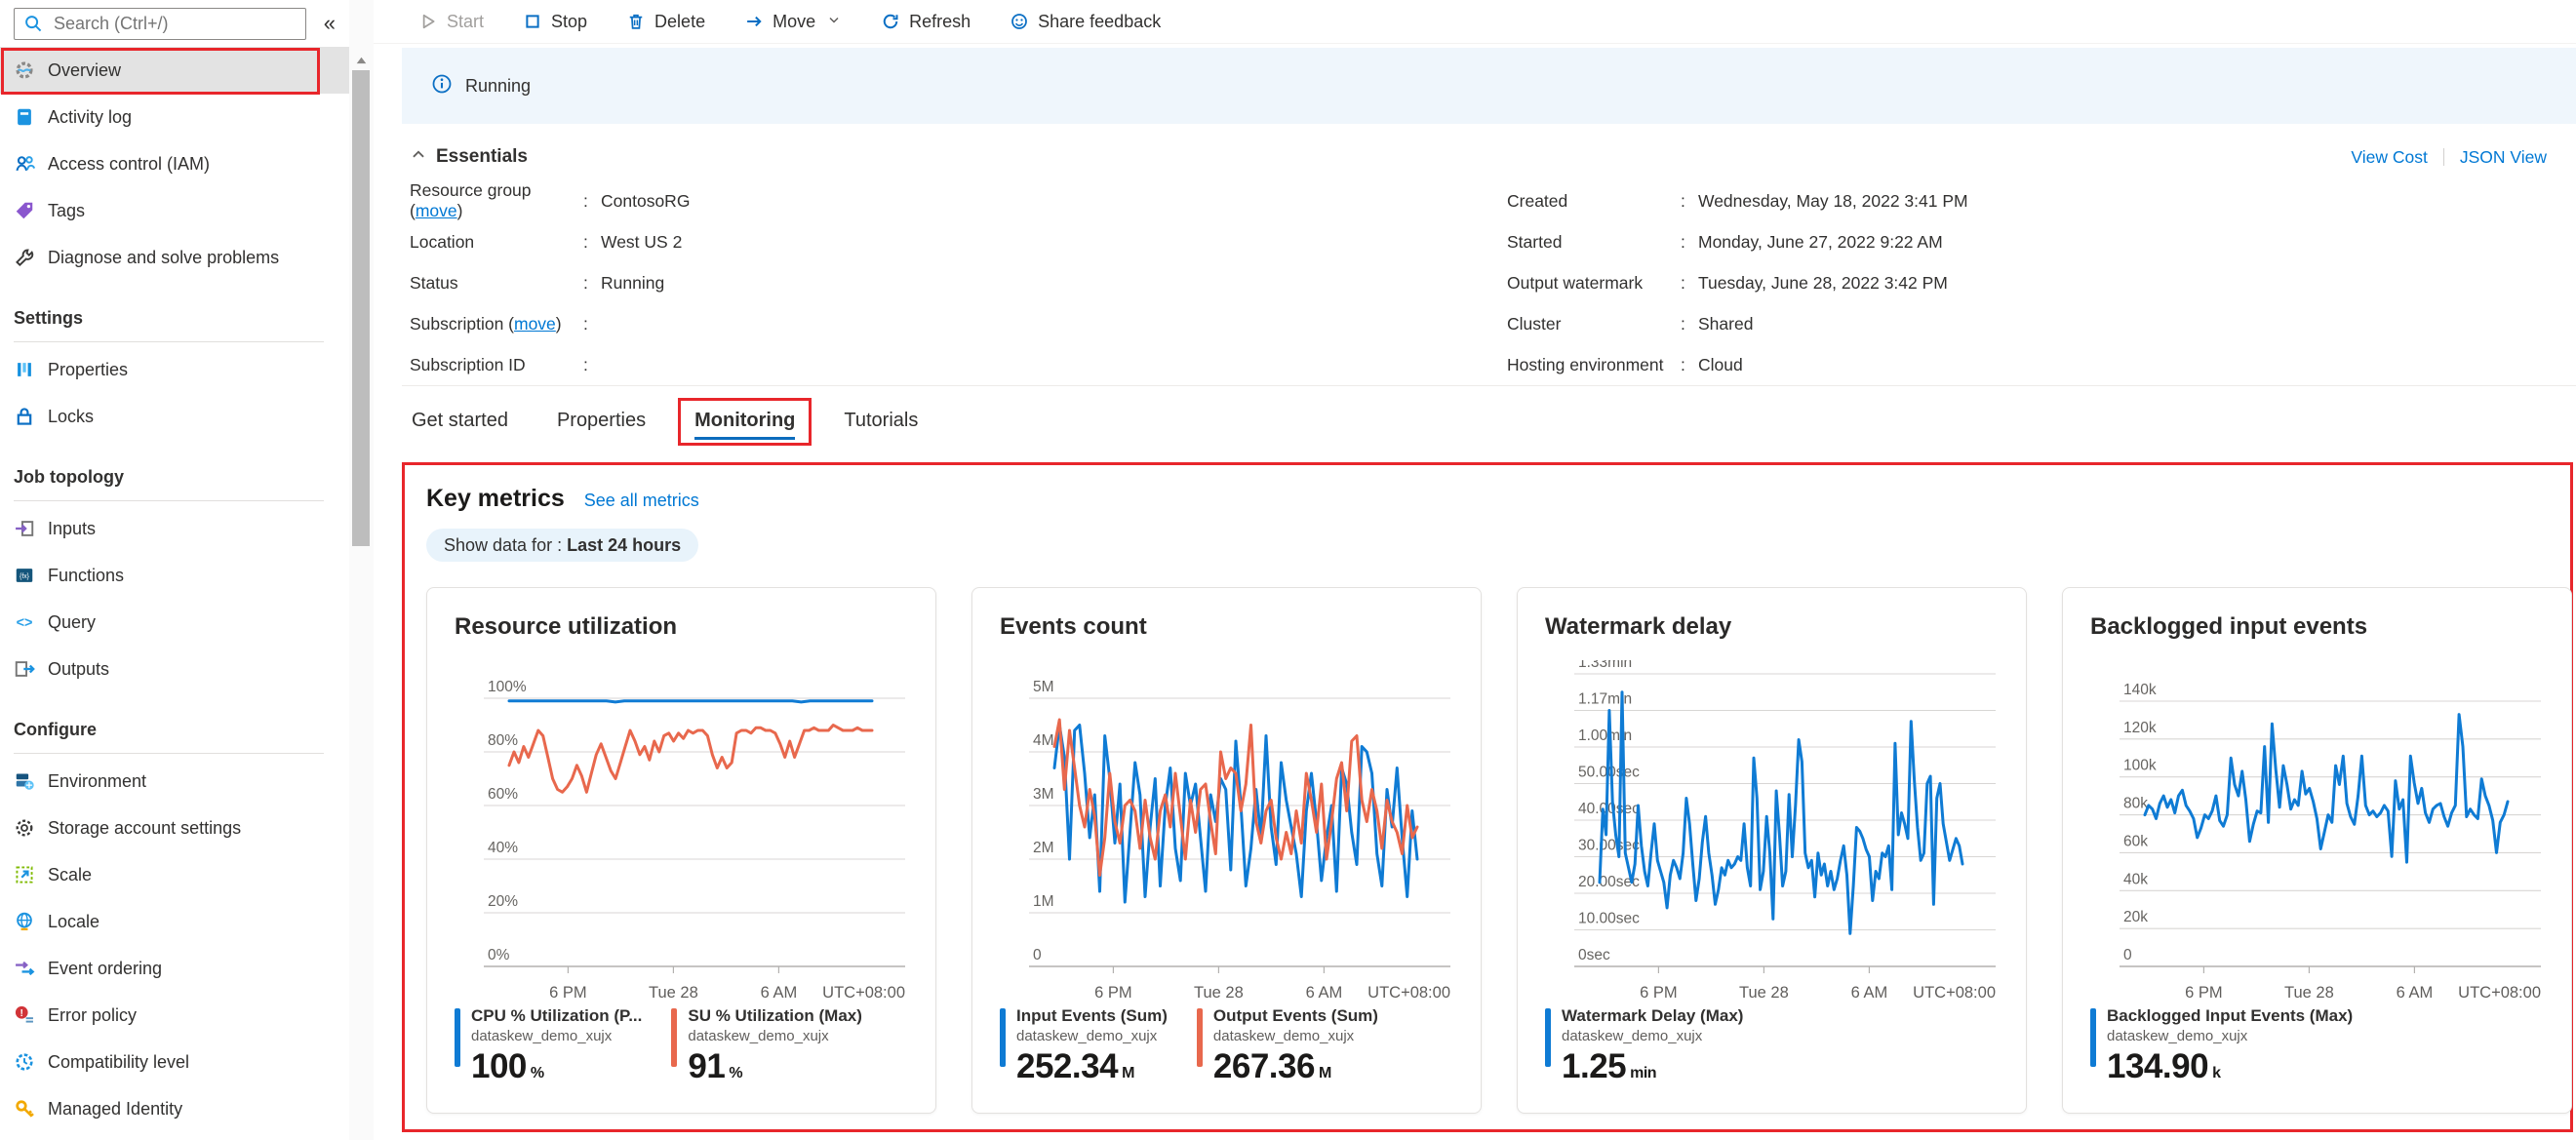  What do you see at coordinates (1489, 86) in the screenshot?
I see `status-banner: Running` at bounding box center [1489, 86].